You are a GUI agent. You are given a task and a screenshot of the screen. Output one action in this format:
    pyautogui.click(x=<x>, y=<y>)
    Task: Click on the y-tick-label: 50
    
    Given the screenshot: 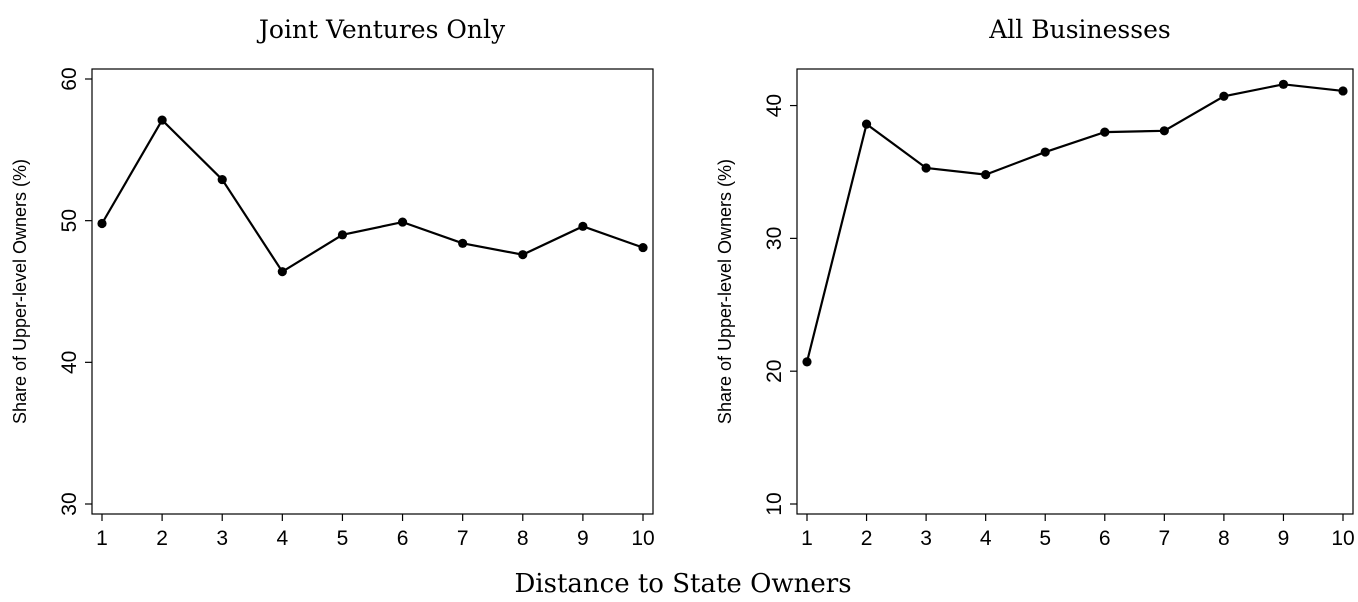 What is the action you would take?
    pyautogui.click(x=69, y=220)
    